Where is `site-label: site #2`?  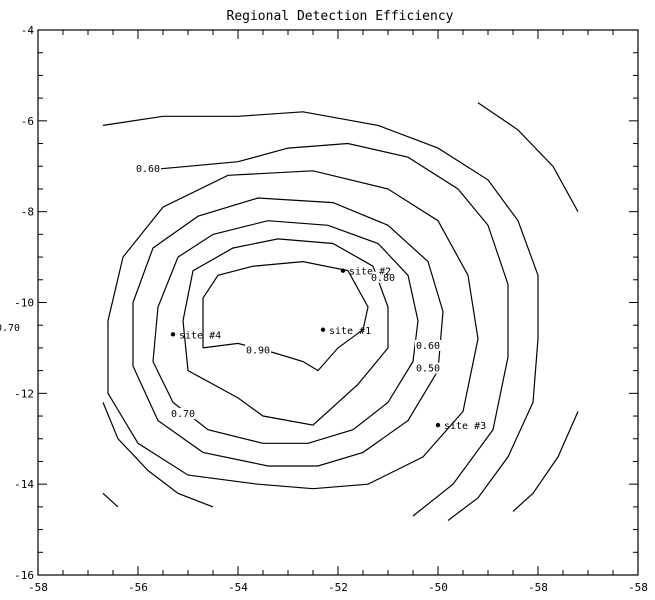
site-label: site #2 is located at coordinates (370, 272).